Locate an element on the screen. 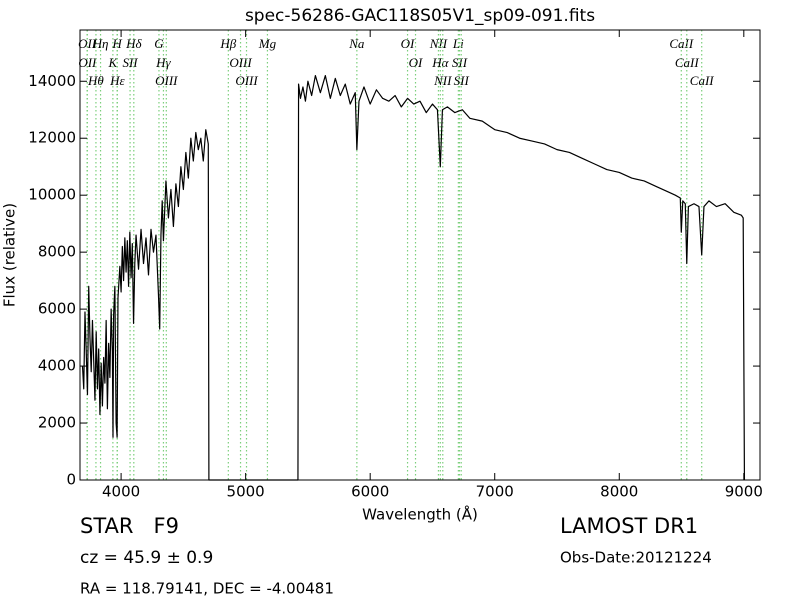 Image resolution: width=800 pixels, height=600 pixels. spectral-line-label: Na is located at coordinates (356, 43).